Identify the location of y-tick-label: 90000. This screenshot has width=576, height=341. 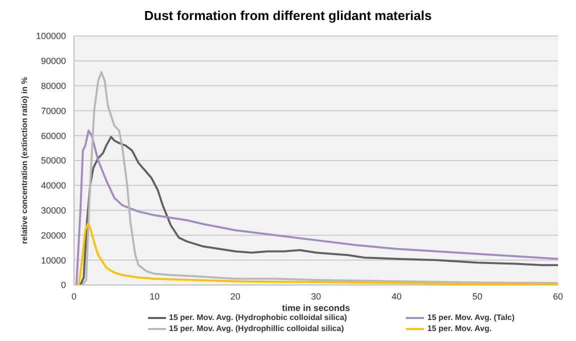
(53, 61).